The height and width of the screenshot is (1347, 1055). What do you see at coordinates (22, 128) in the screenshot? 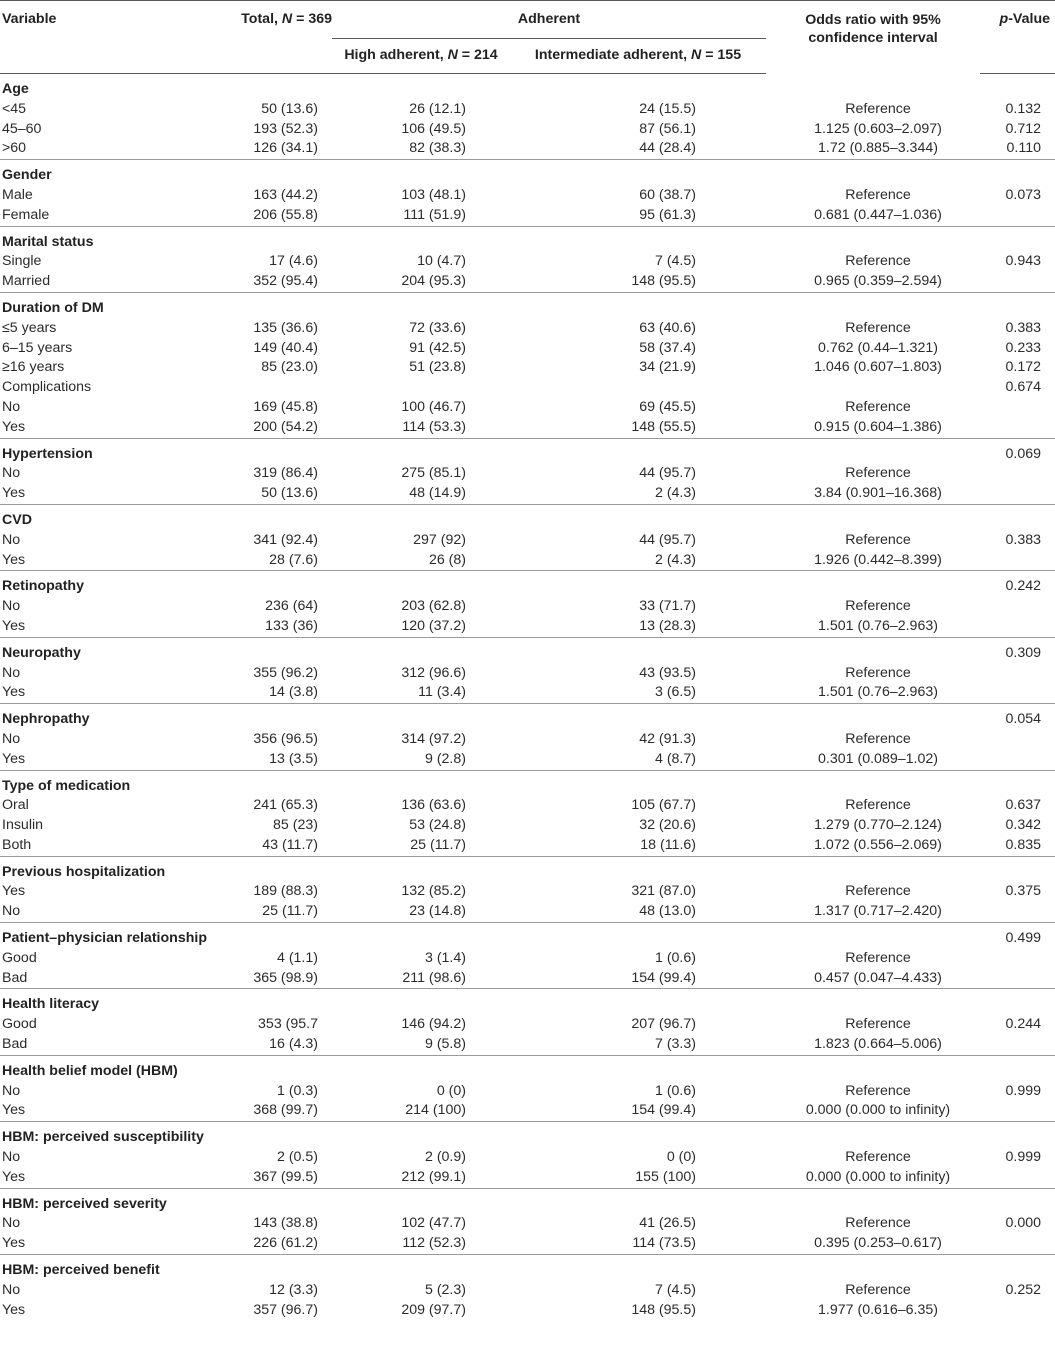
I see `row-label: 45–60` at bounding box center [22, 128].